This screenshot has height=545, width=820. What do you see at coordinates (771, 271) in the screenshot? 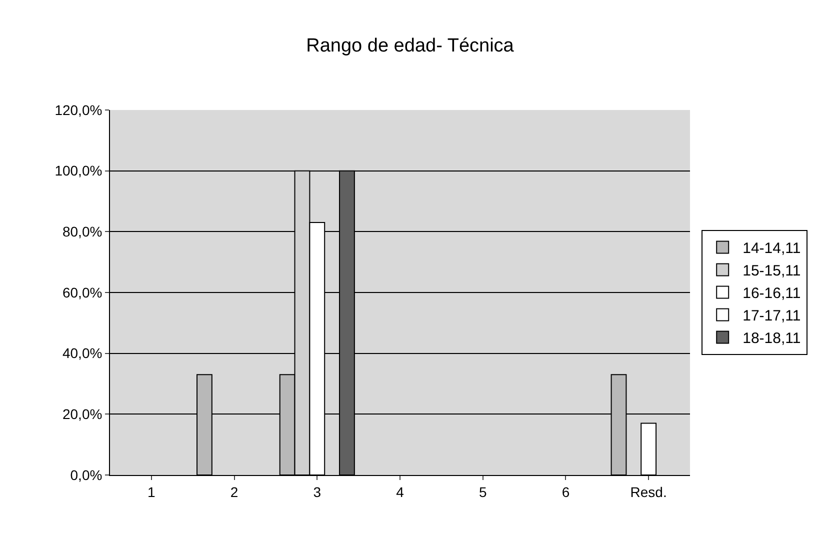
I see `legend-label: 15-15,11` at bounding box center [771, 271].